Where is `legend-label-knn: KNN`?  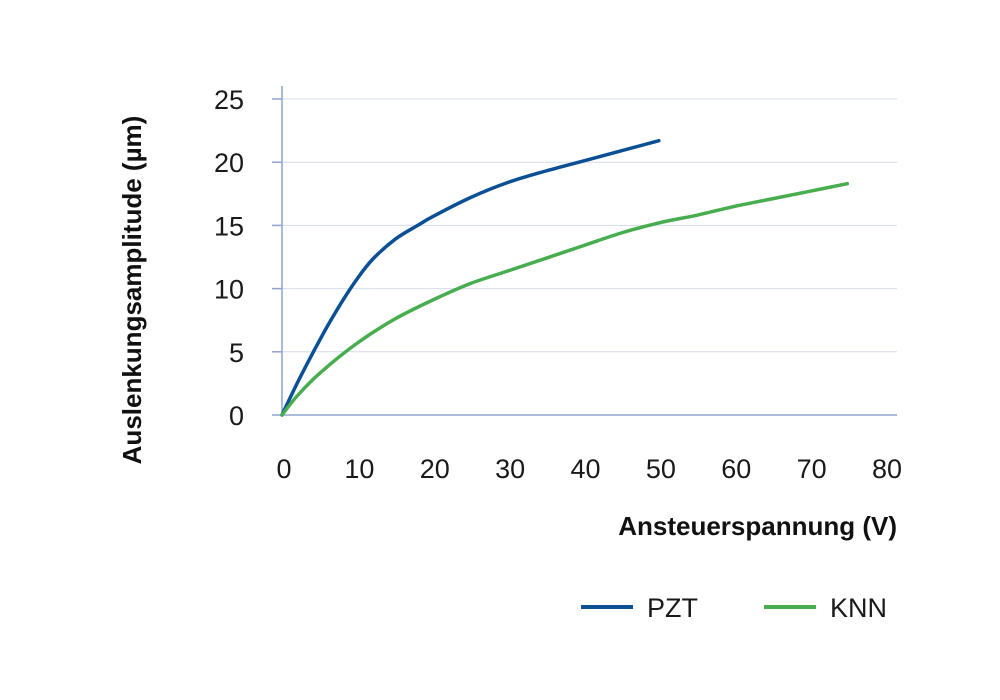
legend-label-knn: KNN is located at coordinates (858, 608).